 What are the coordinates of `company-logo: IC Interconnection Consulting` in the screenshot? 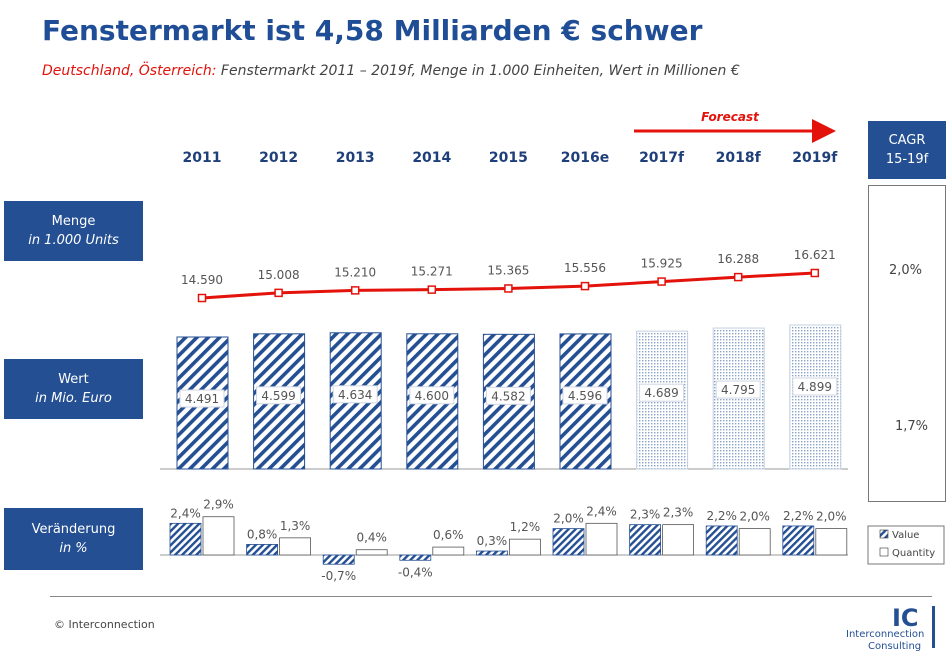 It's located at (888, 629).